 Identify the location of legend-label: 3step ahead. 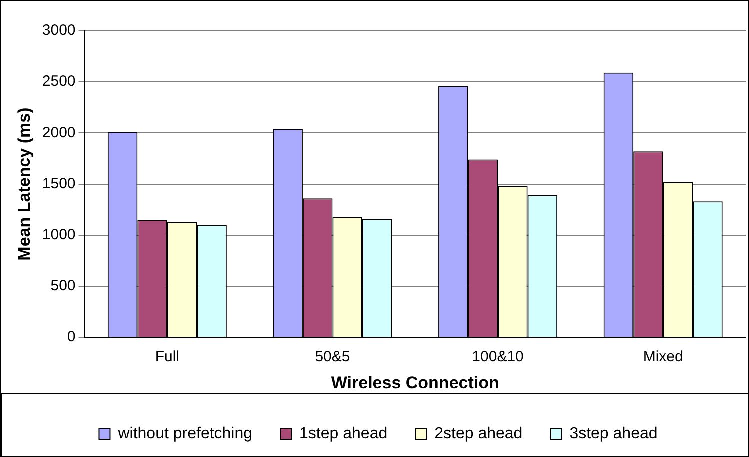
(614, 433).